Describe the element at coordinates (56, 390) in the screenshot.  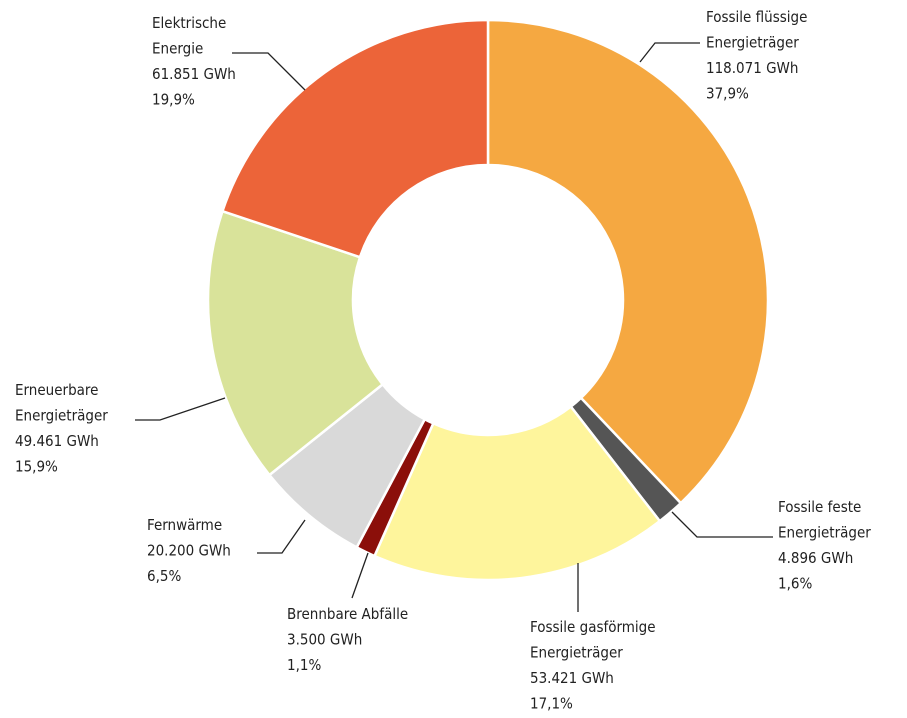
I see `slice-label: Erneuerbare` at that location.